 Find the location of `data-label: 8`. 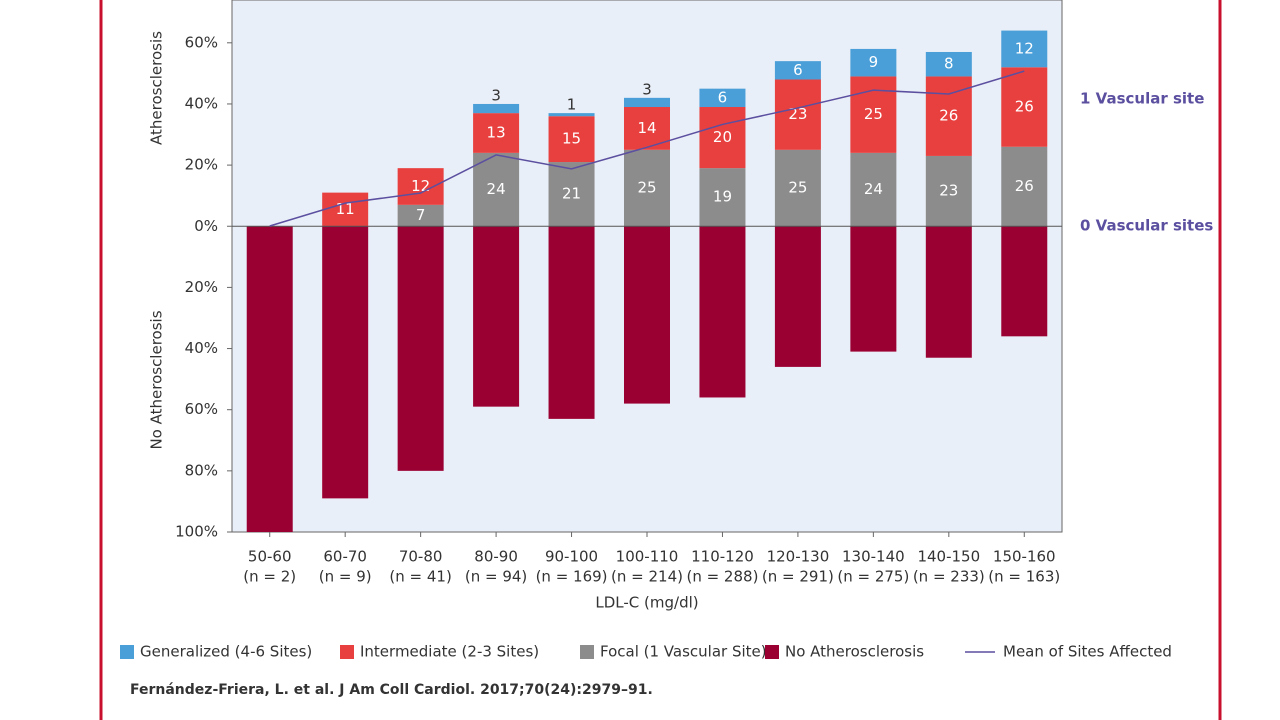

data-label: 8 is located at coordinates (949, 64).